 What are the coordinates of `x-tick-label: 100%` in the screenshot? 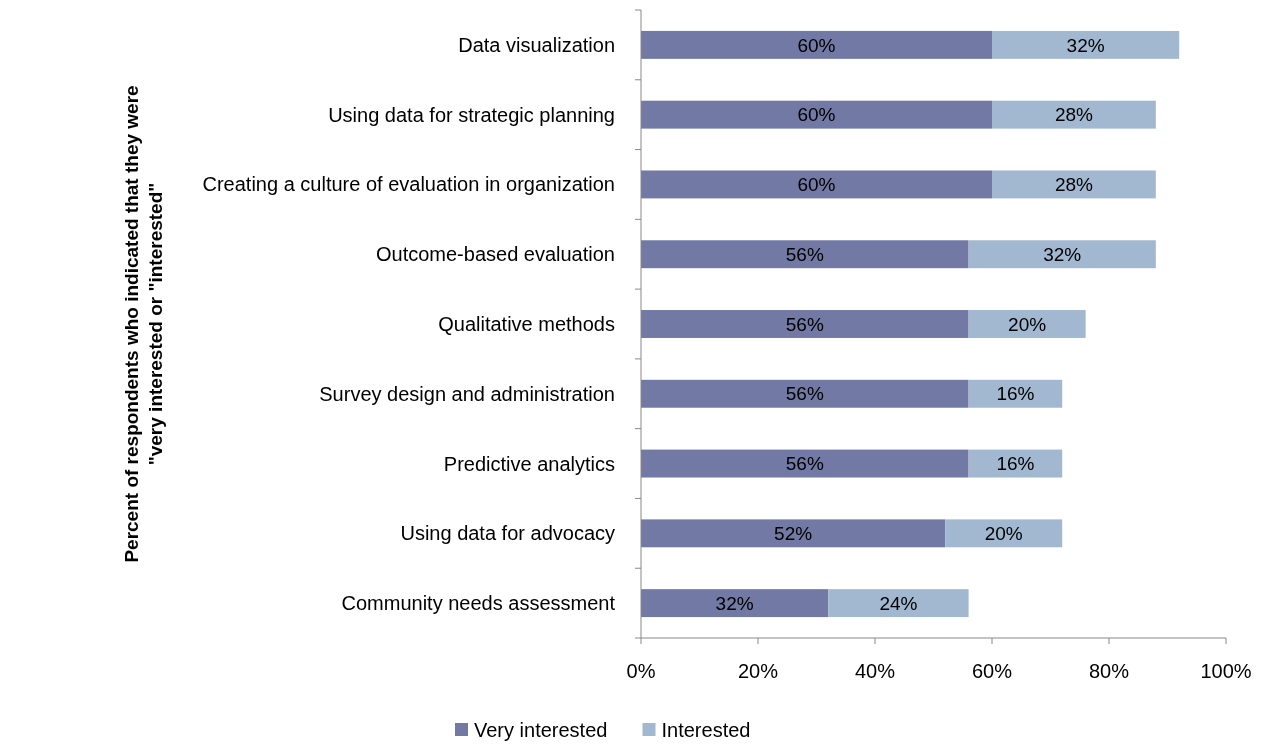 It's located at (1226, 671).